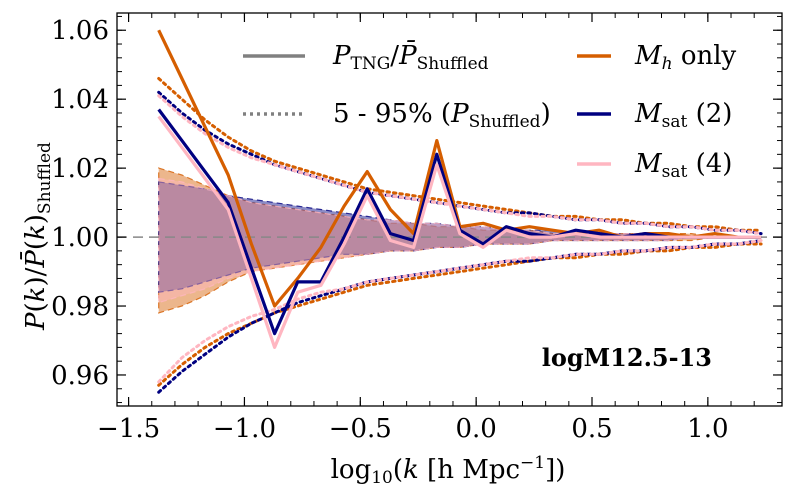 Image resolution: width=794 pixels, height=498 pixels. What do you see at coordinates (80, 169) in the screenshot?
I see `y-tick-label: 1.02` at bounding box center [80, 169].